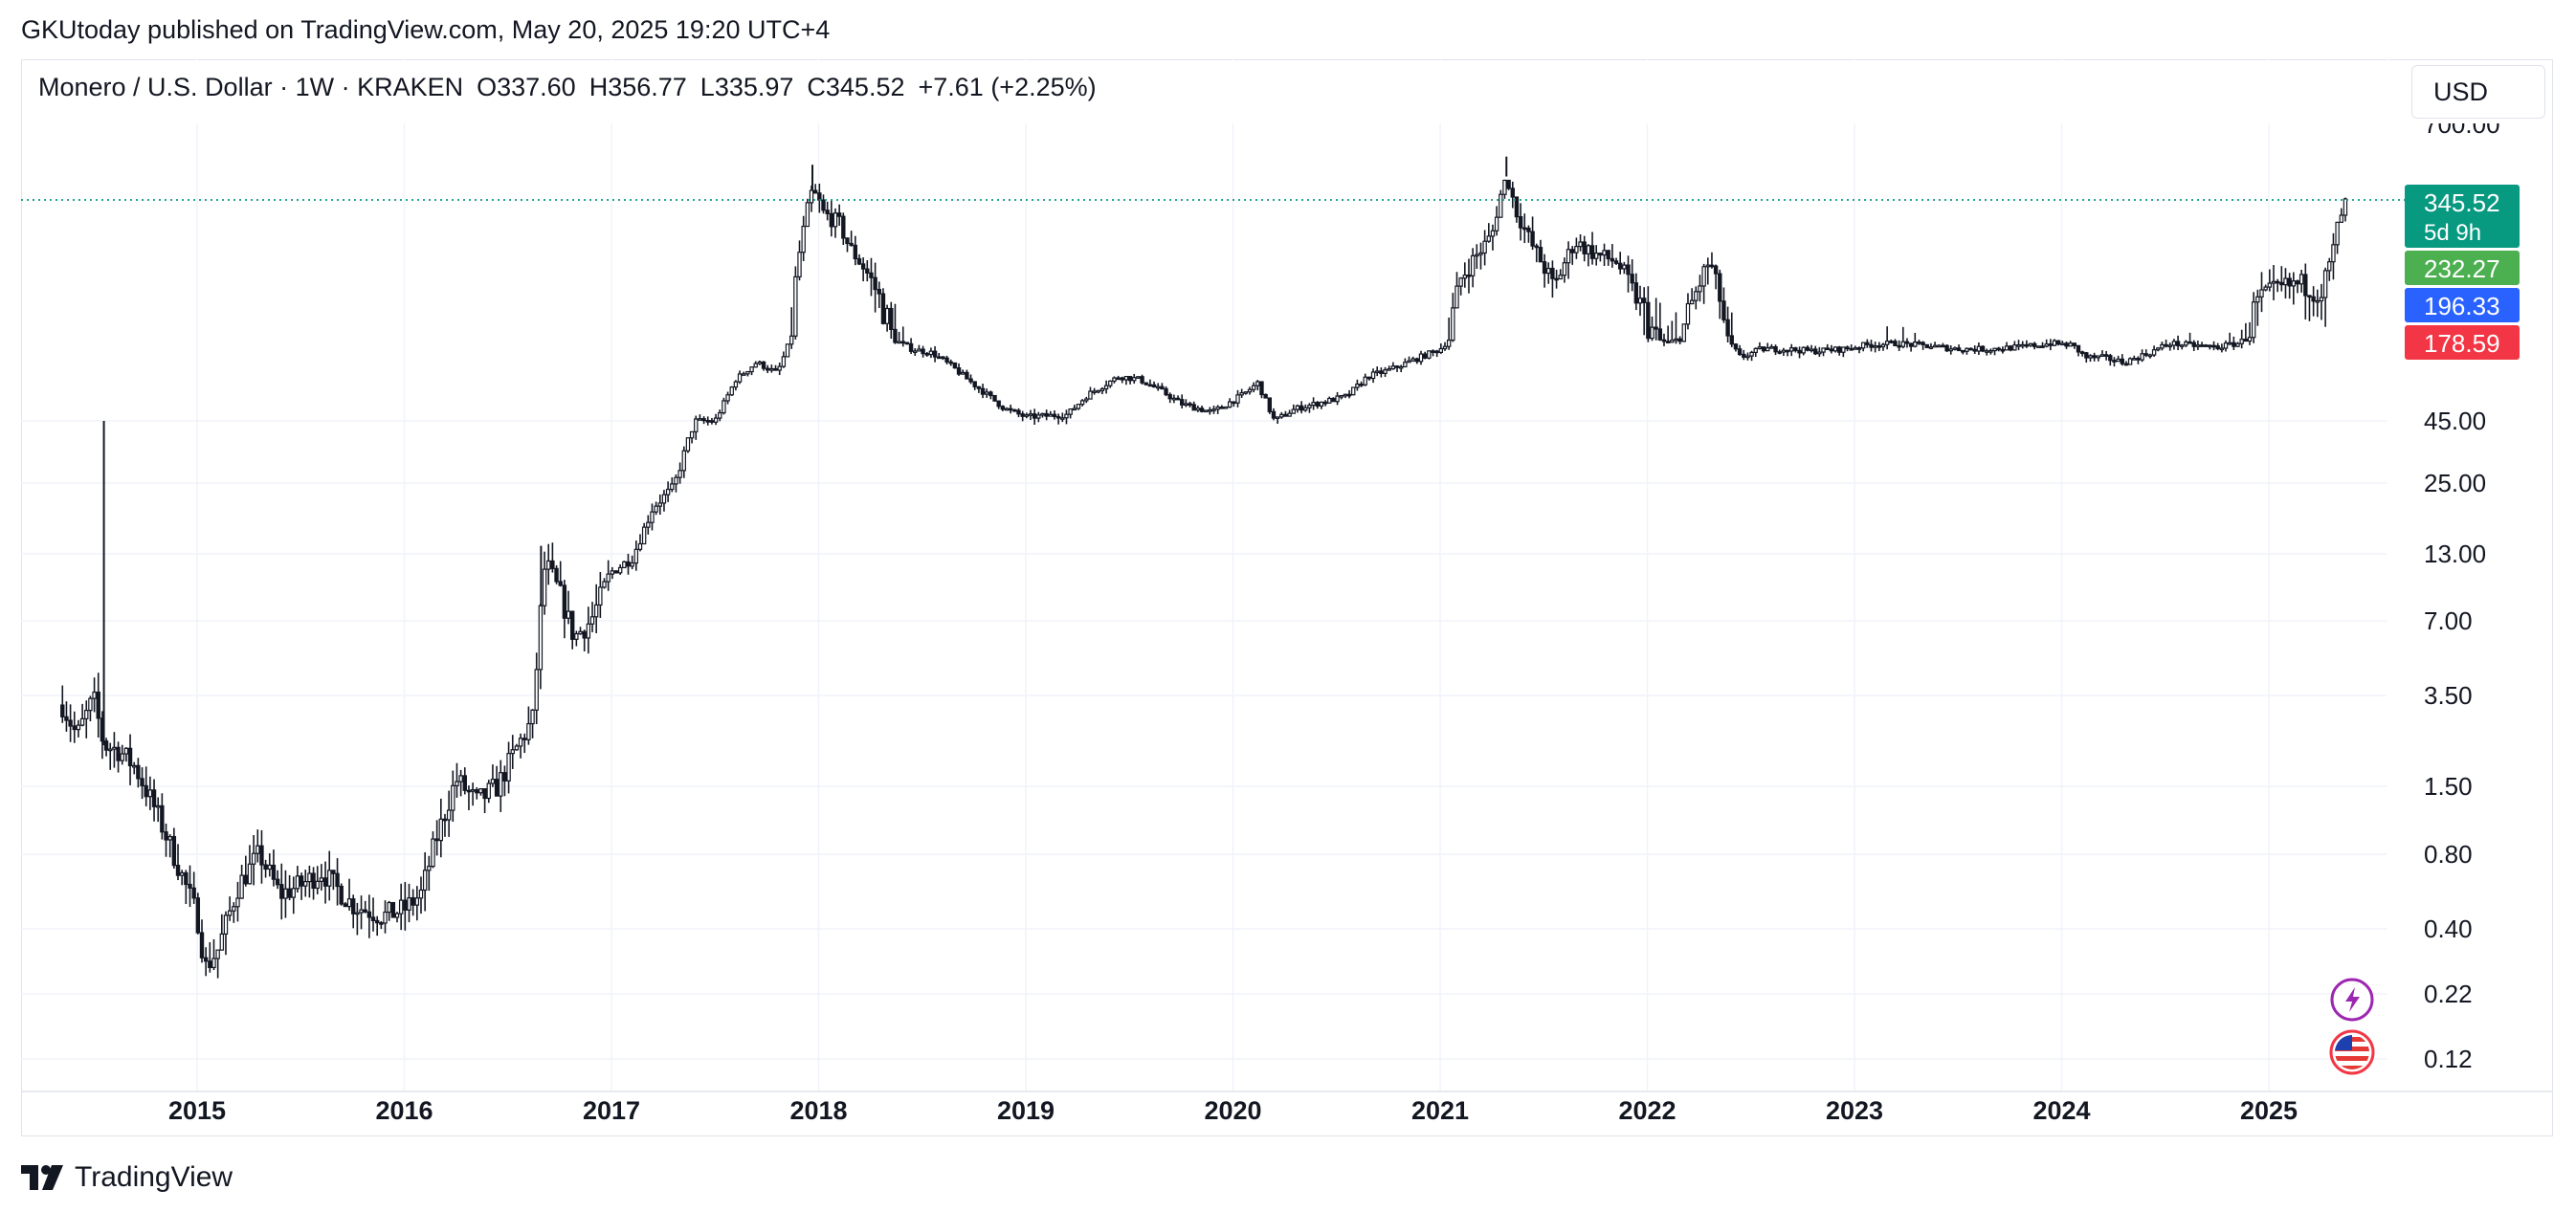 The image size is (2576, 1212). Describe the element at coordinates (127, 1177) in the screenshot. I see `tradingview-brand: TradingView` at that location.